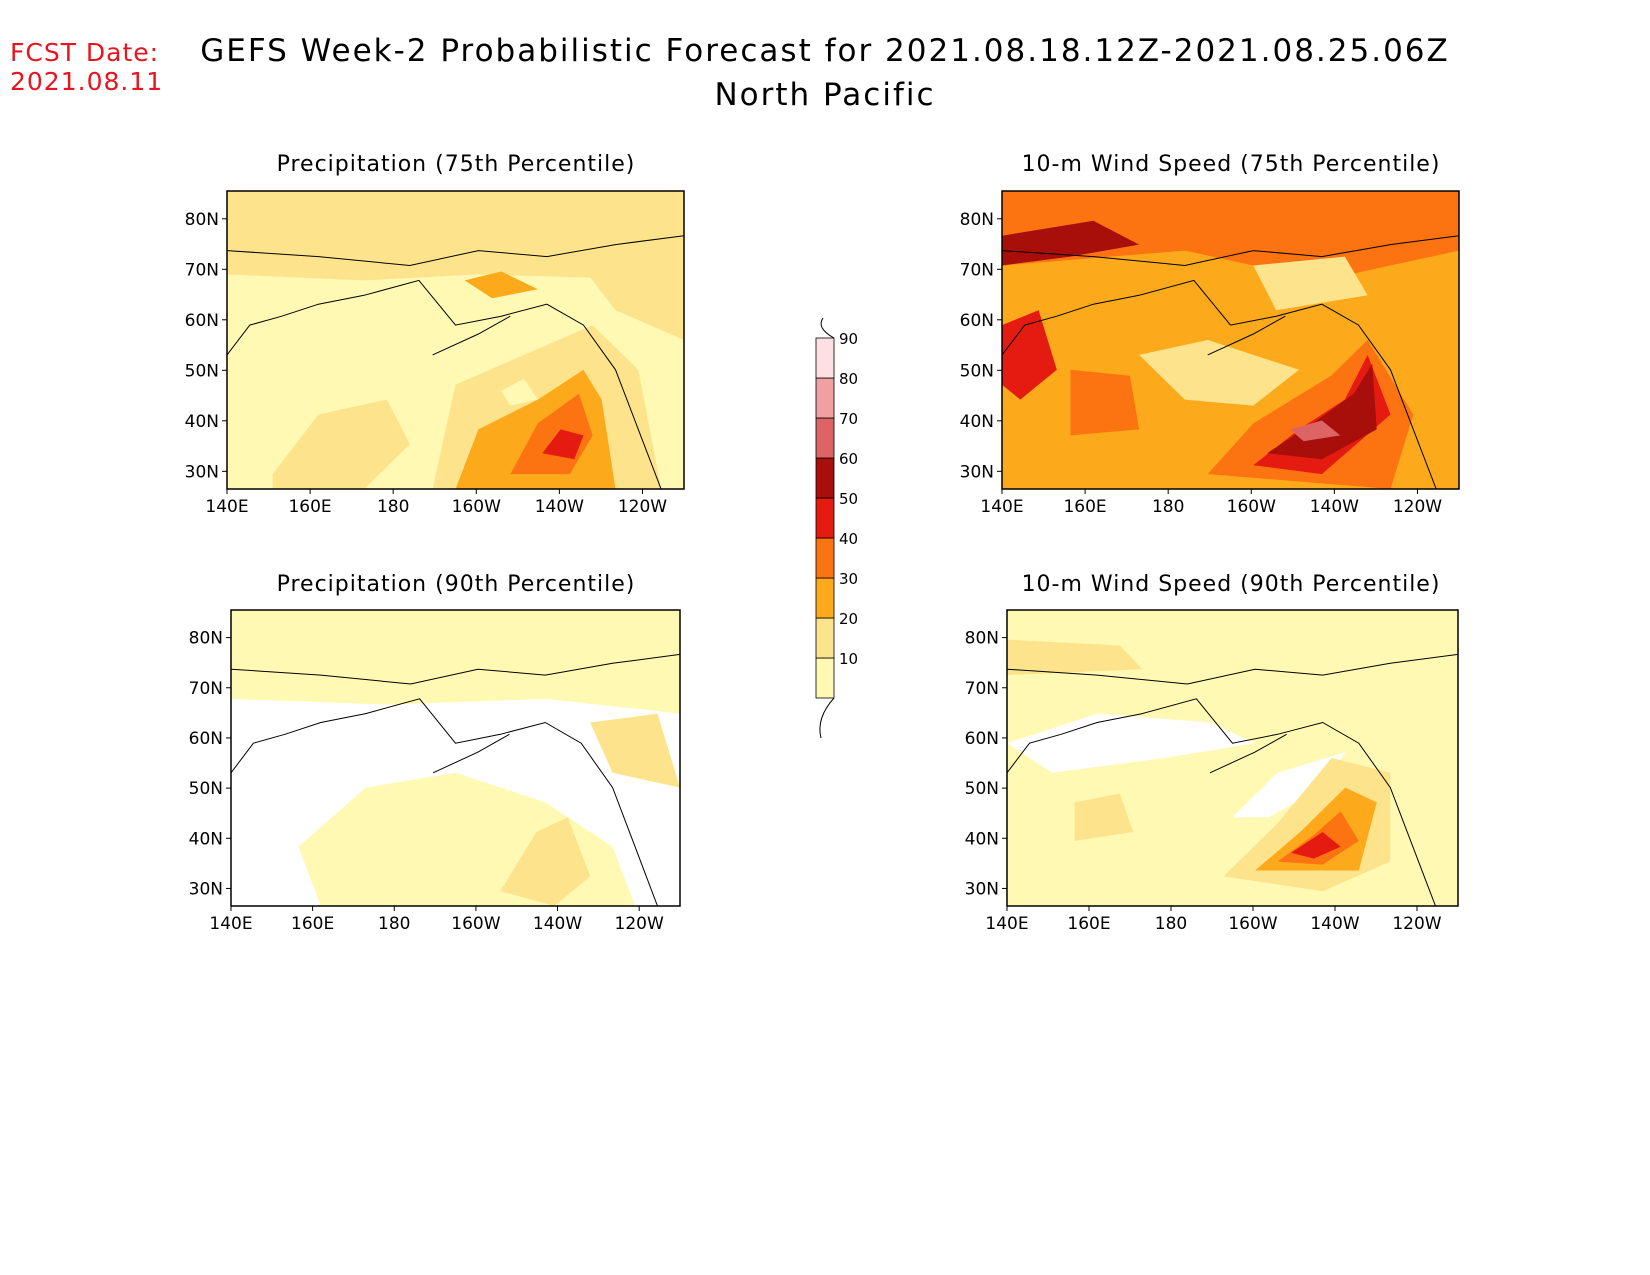 This screenshot has height=1275, width=1650. I want to click on panel-title-wind-75: 10-m Wind Speed (75th Percentile), so click(1231, 164).